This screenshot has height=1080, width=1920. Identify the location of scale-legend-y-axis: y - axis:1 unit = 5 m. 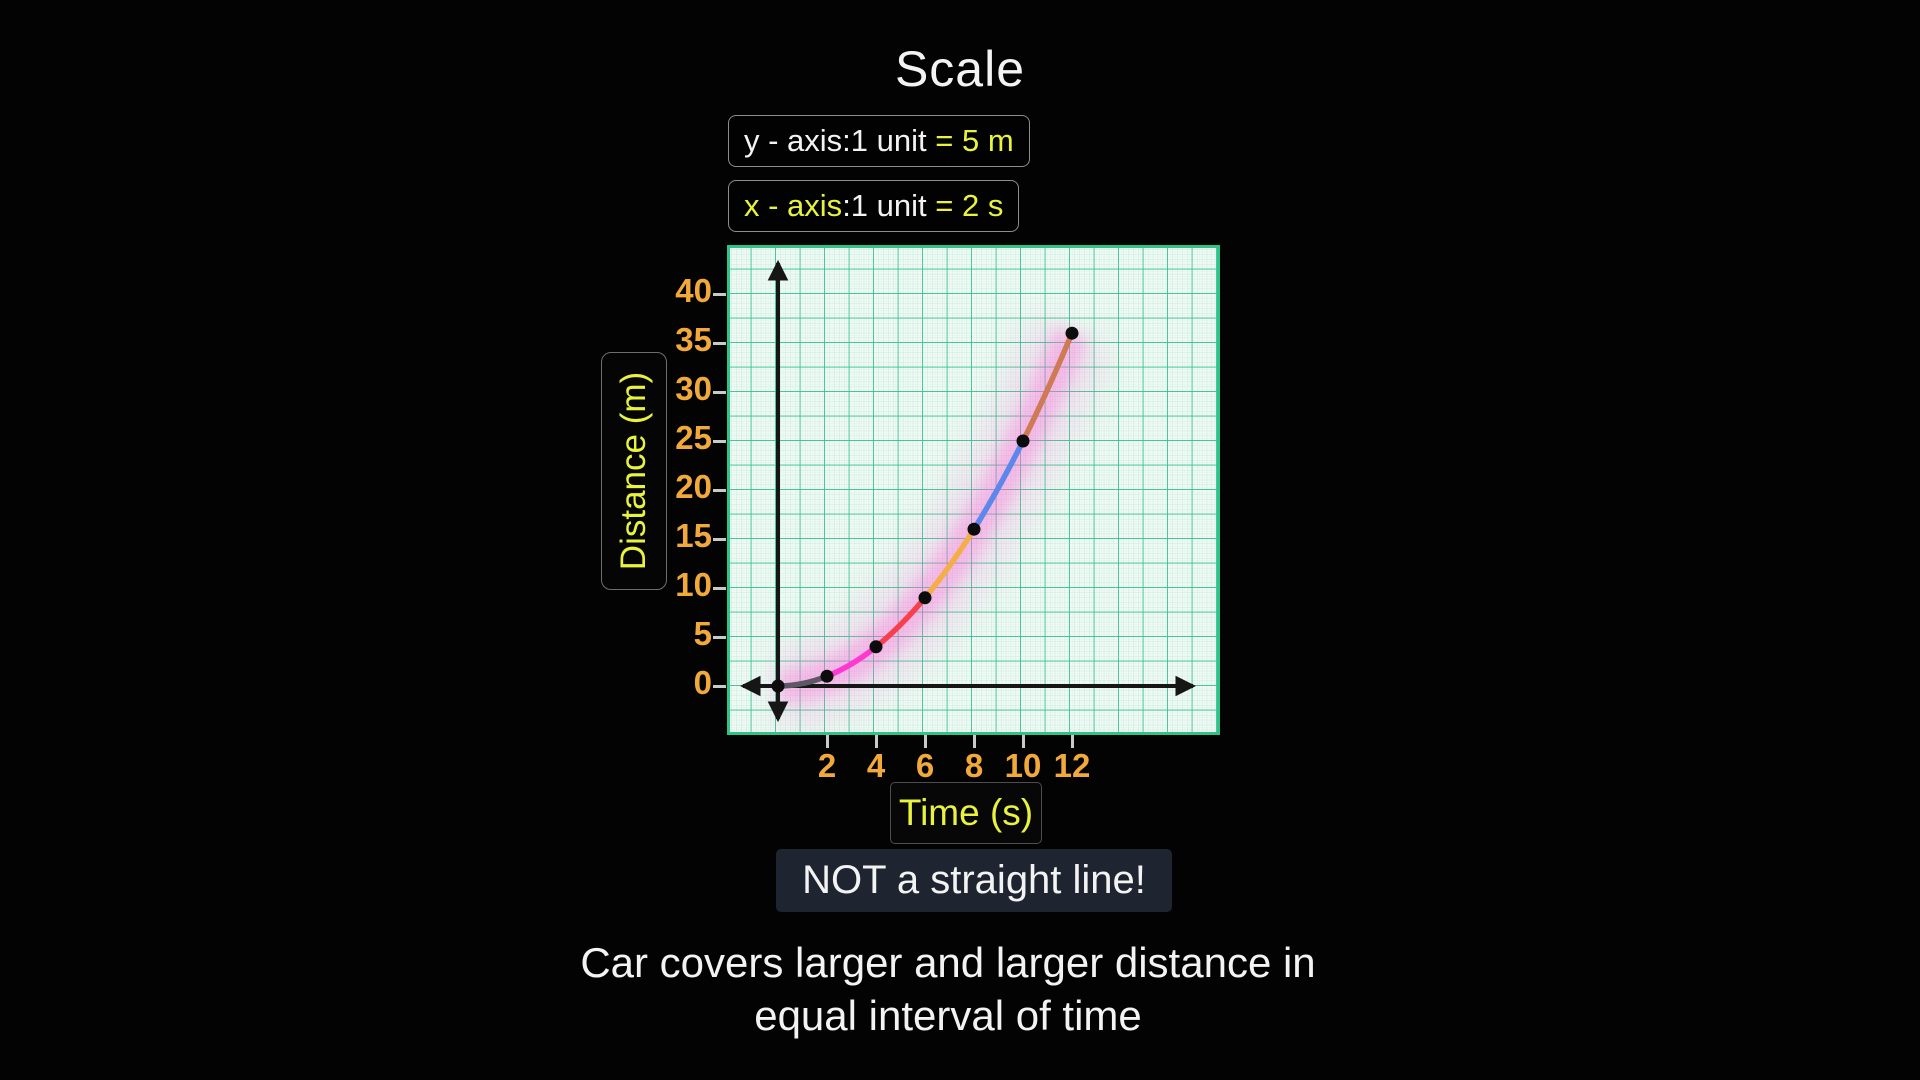
(879, 141).